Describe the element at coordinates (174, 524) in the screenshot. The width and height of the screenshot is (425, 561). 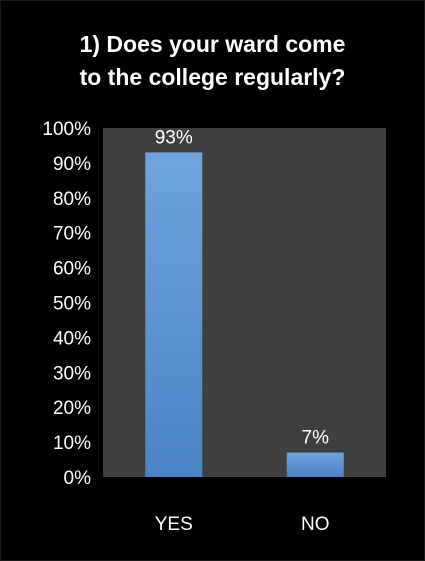
I see `x-tick-label-yes: YES` at that location.